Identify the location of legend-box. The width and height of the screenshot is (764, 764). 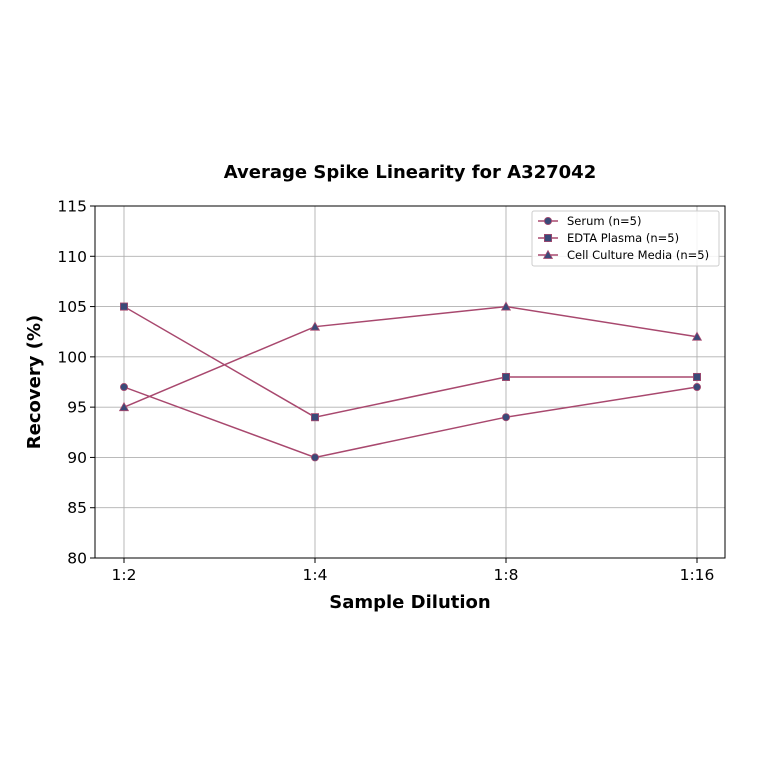
(625, 238).